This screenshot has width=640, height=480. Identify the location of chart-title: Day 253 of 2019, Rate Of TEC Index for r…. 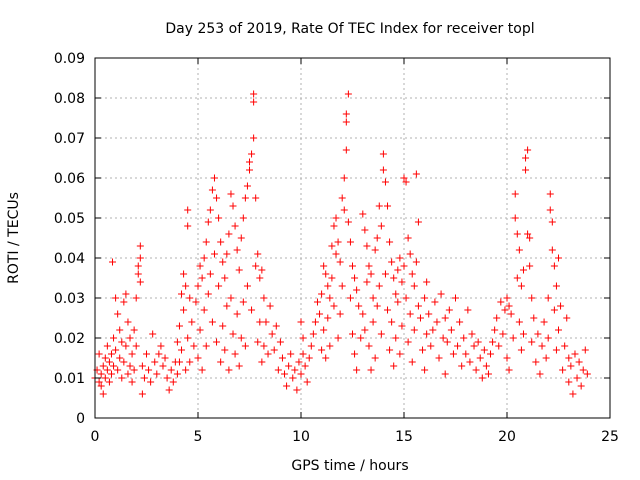
(349, 29).